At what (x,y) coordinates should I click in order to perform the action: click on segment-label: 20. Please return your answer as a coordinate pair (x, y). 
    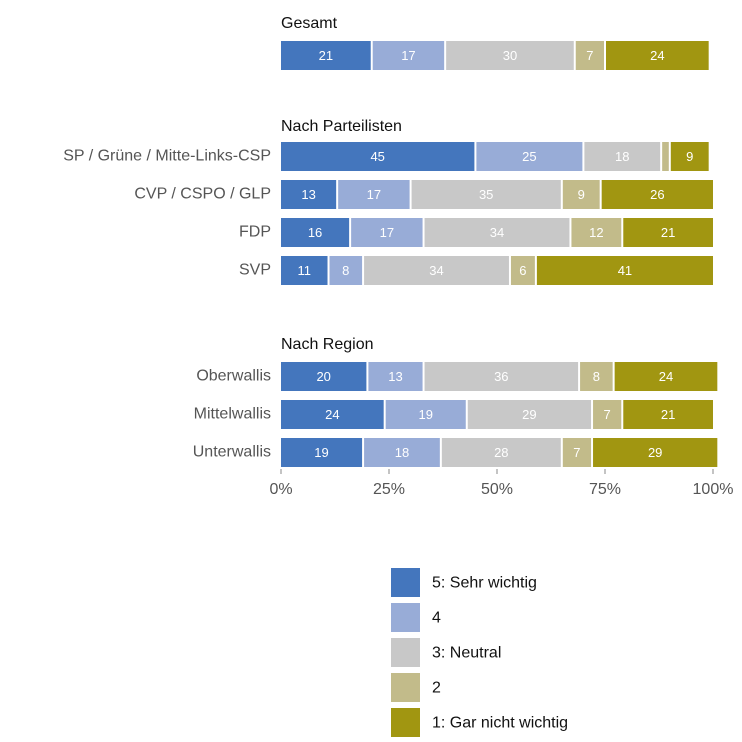
    Looking at the image, I should click on (323, 376).